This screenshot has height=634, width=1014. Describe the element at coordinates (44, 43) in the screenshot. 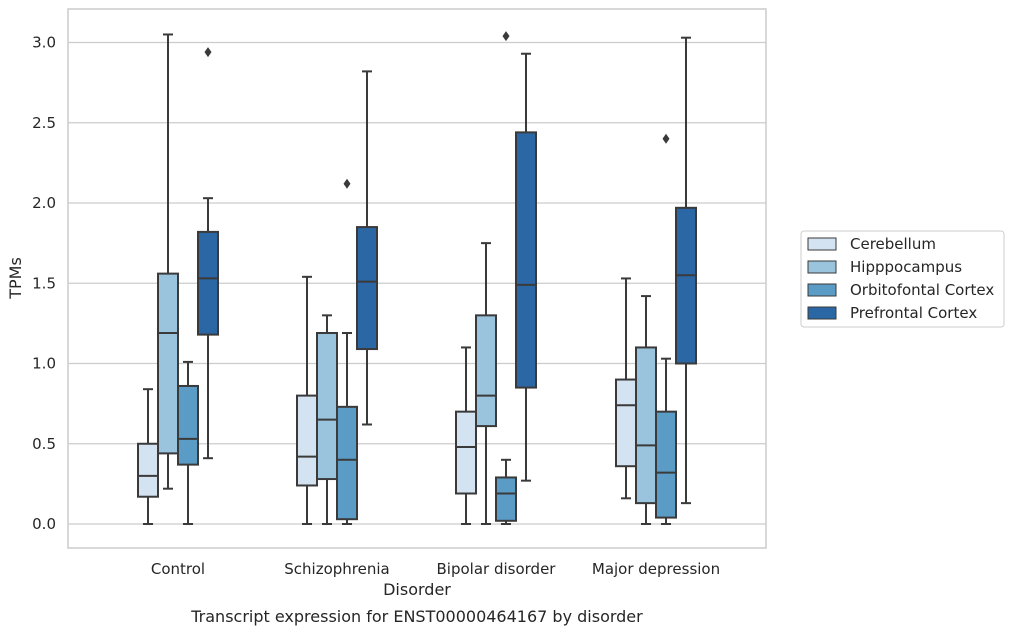

I see `y-tick-label: 3.0` at that location.